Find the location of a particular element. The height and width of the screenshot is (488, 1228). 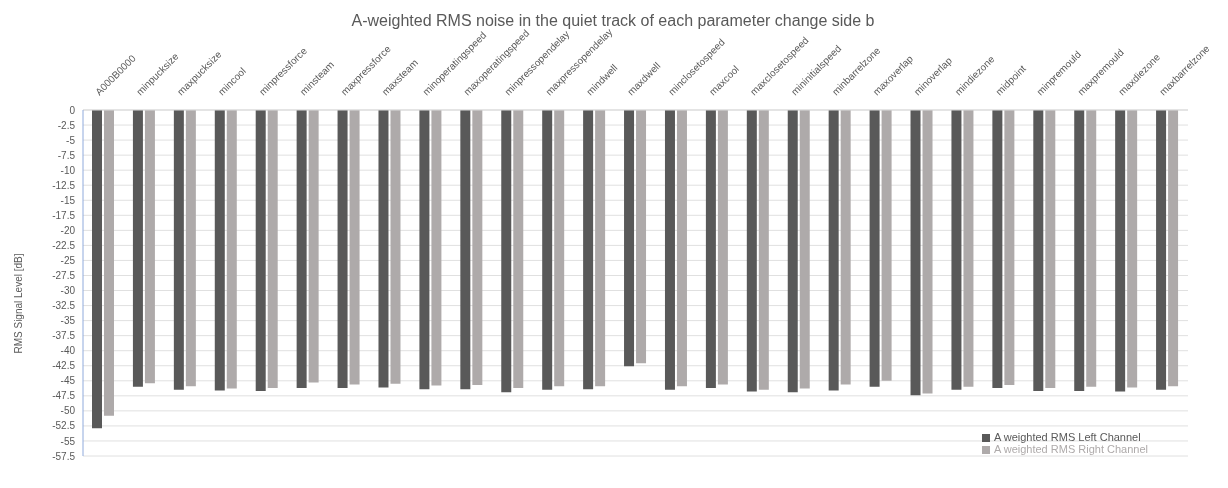

y-tick-label: -22.5 is located at coordinates (64, 245).